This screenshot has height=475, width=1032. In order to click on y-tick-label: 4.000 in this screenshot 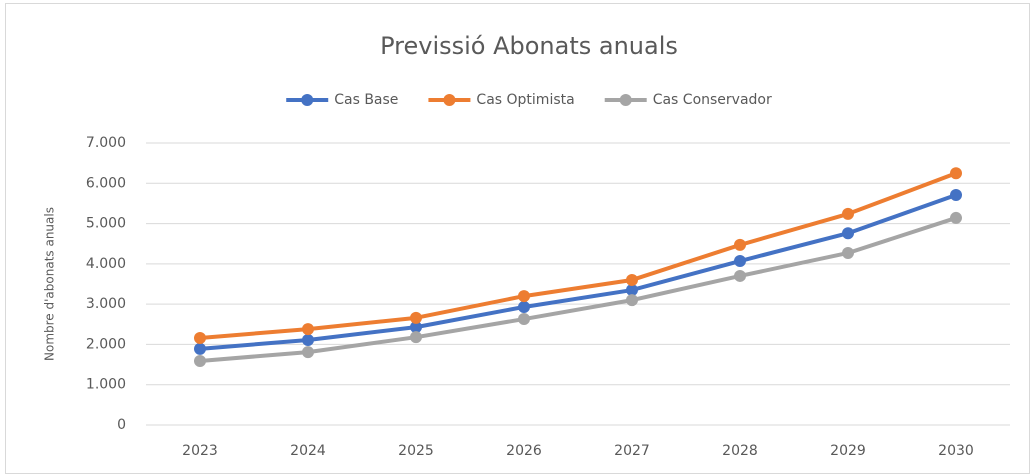, I will do `click(106, 264)`.